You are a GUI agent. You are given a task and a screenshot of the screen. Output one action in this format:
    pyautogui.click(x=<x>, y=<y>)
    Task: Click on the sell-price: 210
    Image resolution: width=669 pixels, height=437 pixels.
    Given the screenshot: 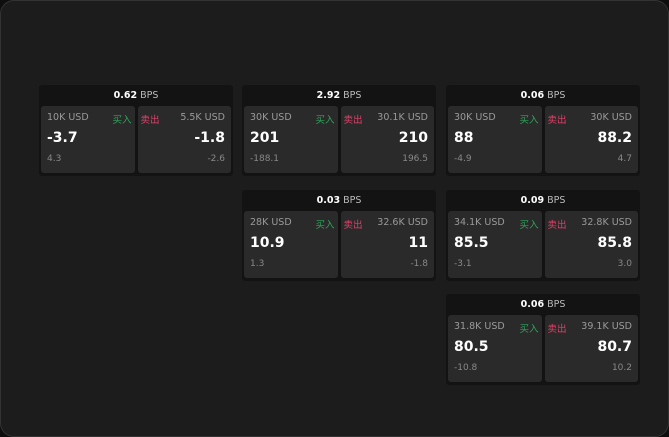 What is the action you would take?
    pyautogui.click(x=413, y=138)
    